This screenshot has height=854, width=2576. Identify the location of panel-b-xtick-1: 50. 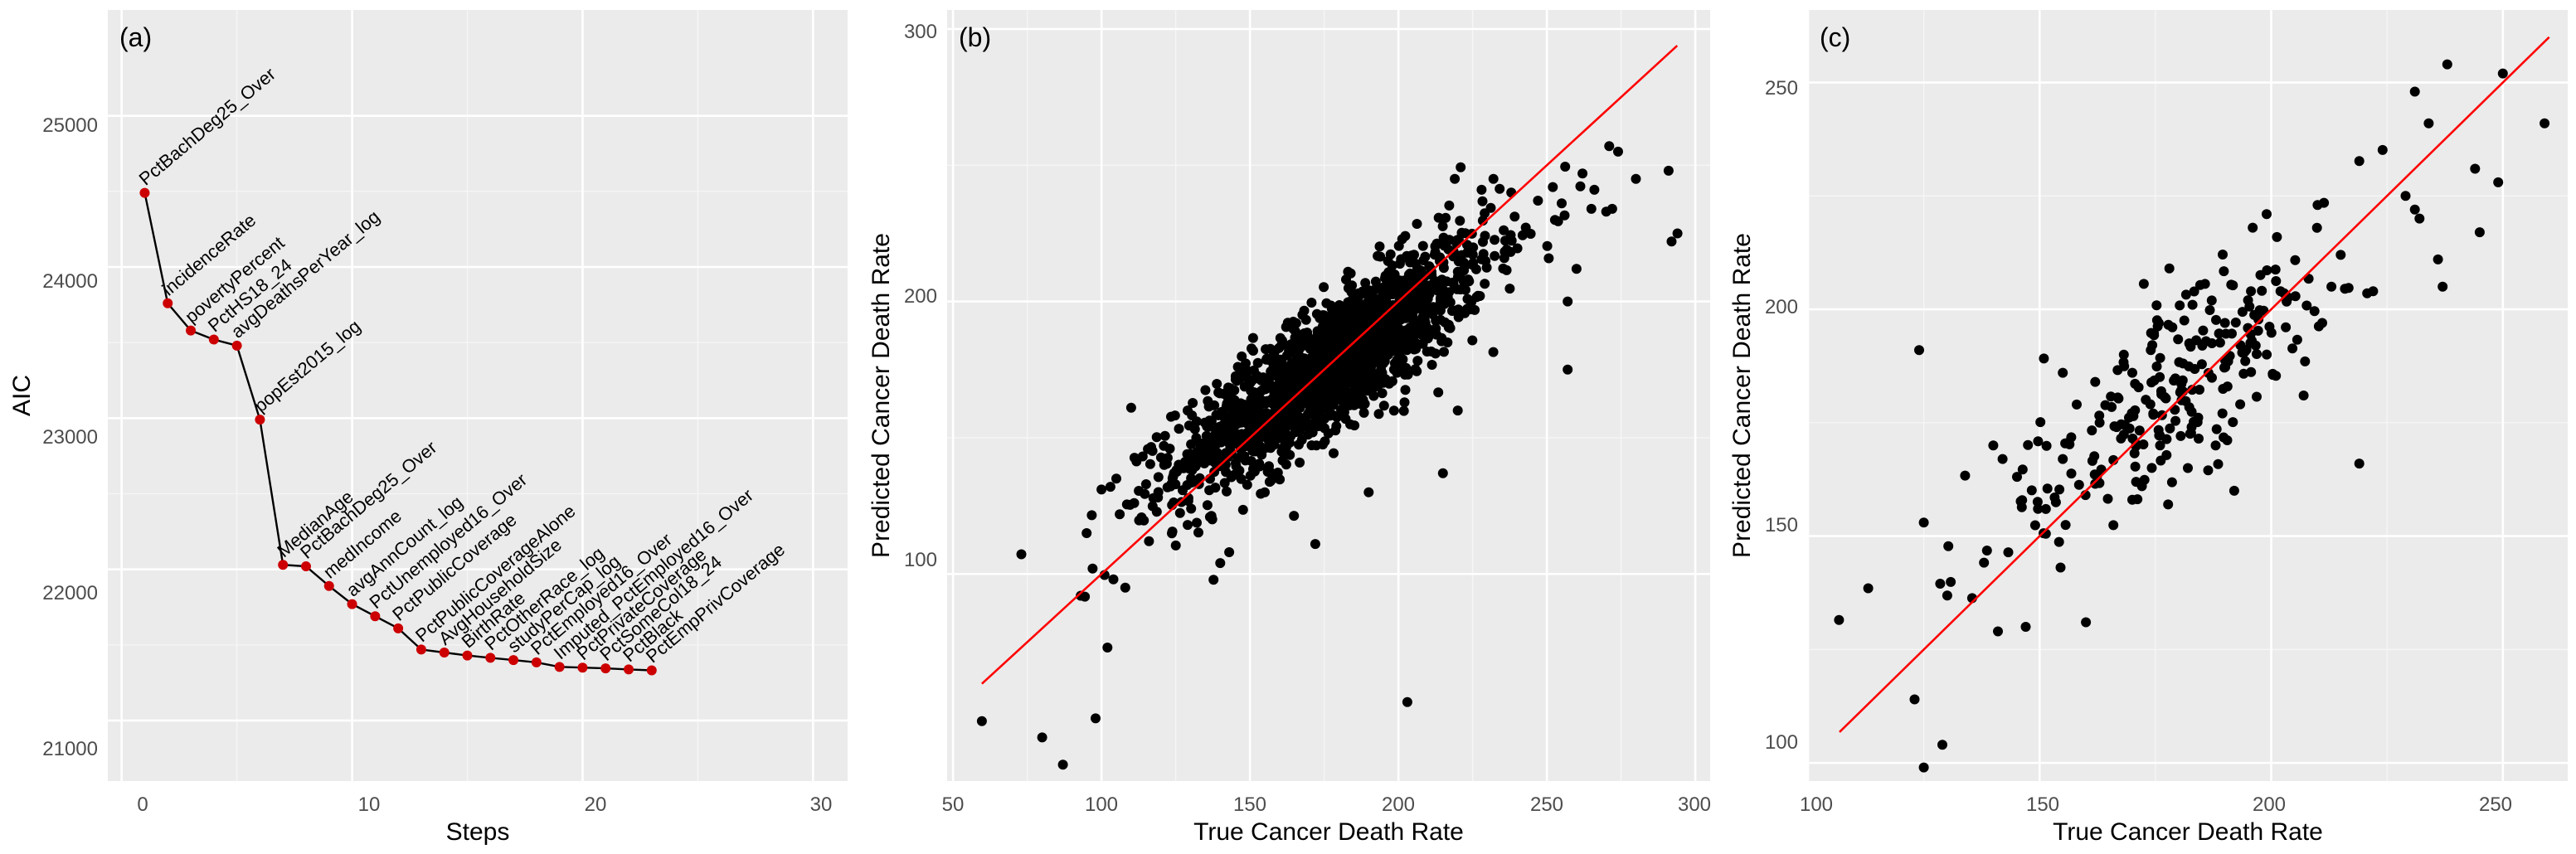
(953, 805).